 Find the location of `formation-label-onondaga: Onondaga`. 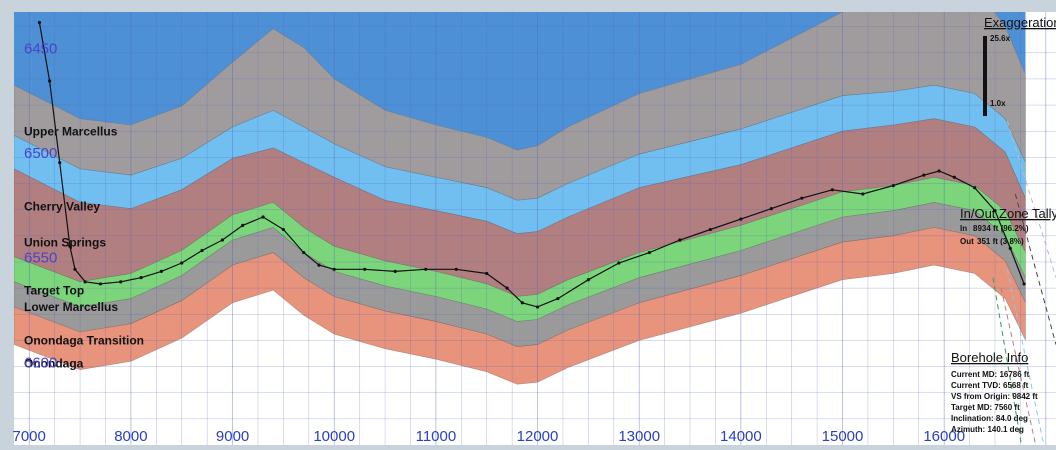

formation-label-onondaga: Onondaga is located at coordinates (54, 364).